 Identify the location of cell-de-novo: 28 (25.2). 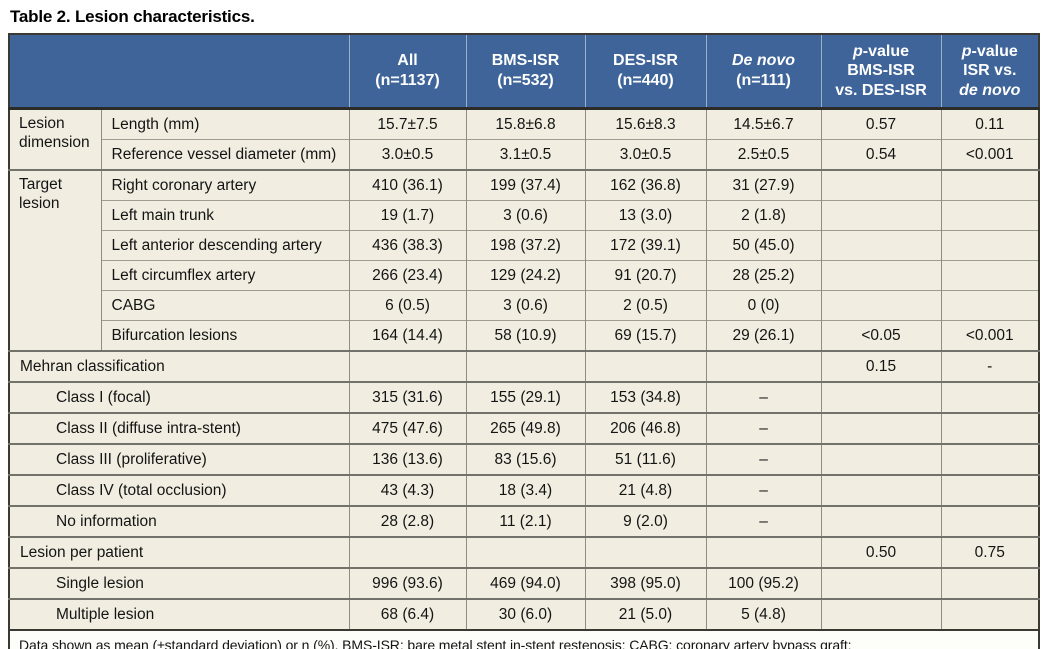
(763, 275).